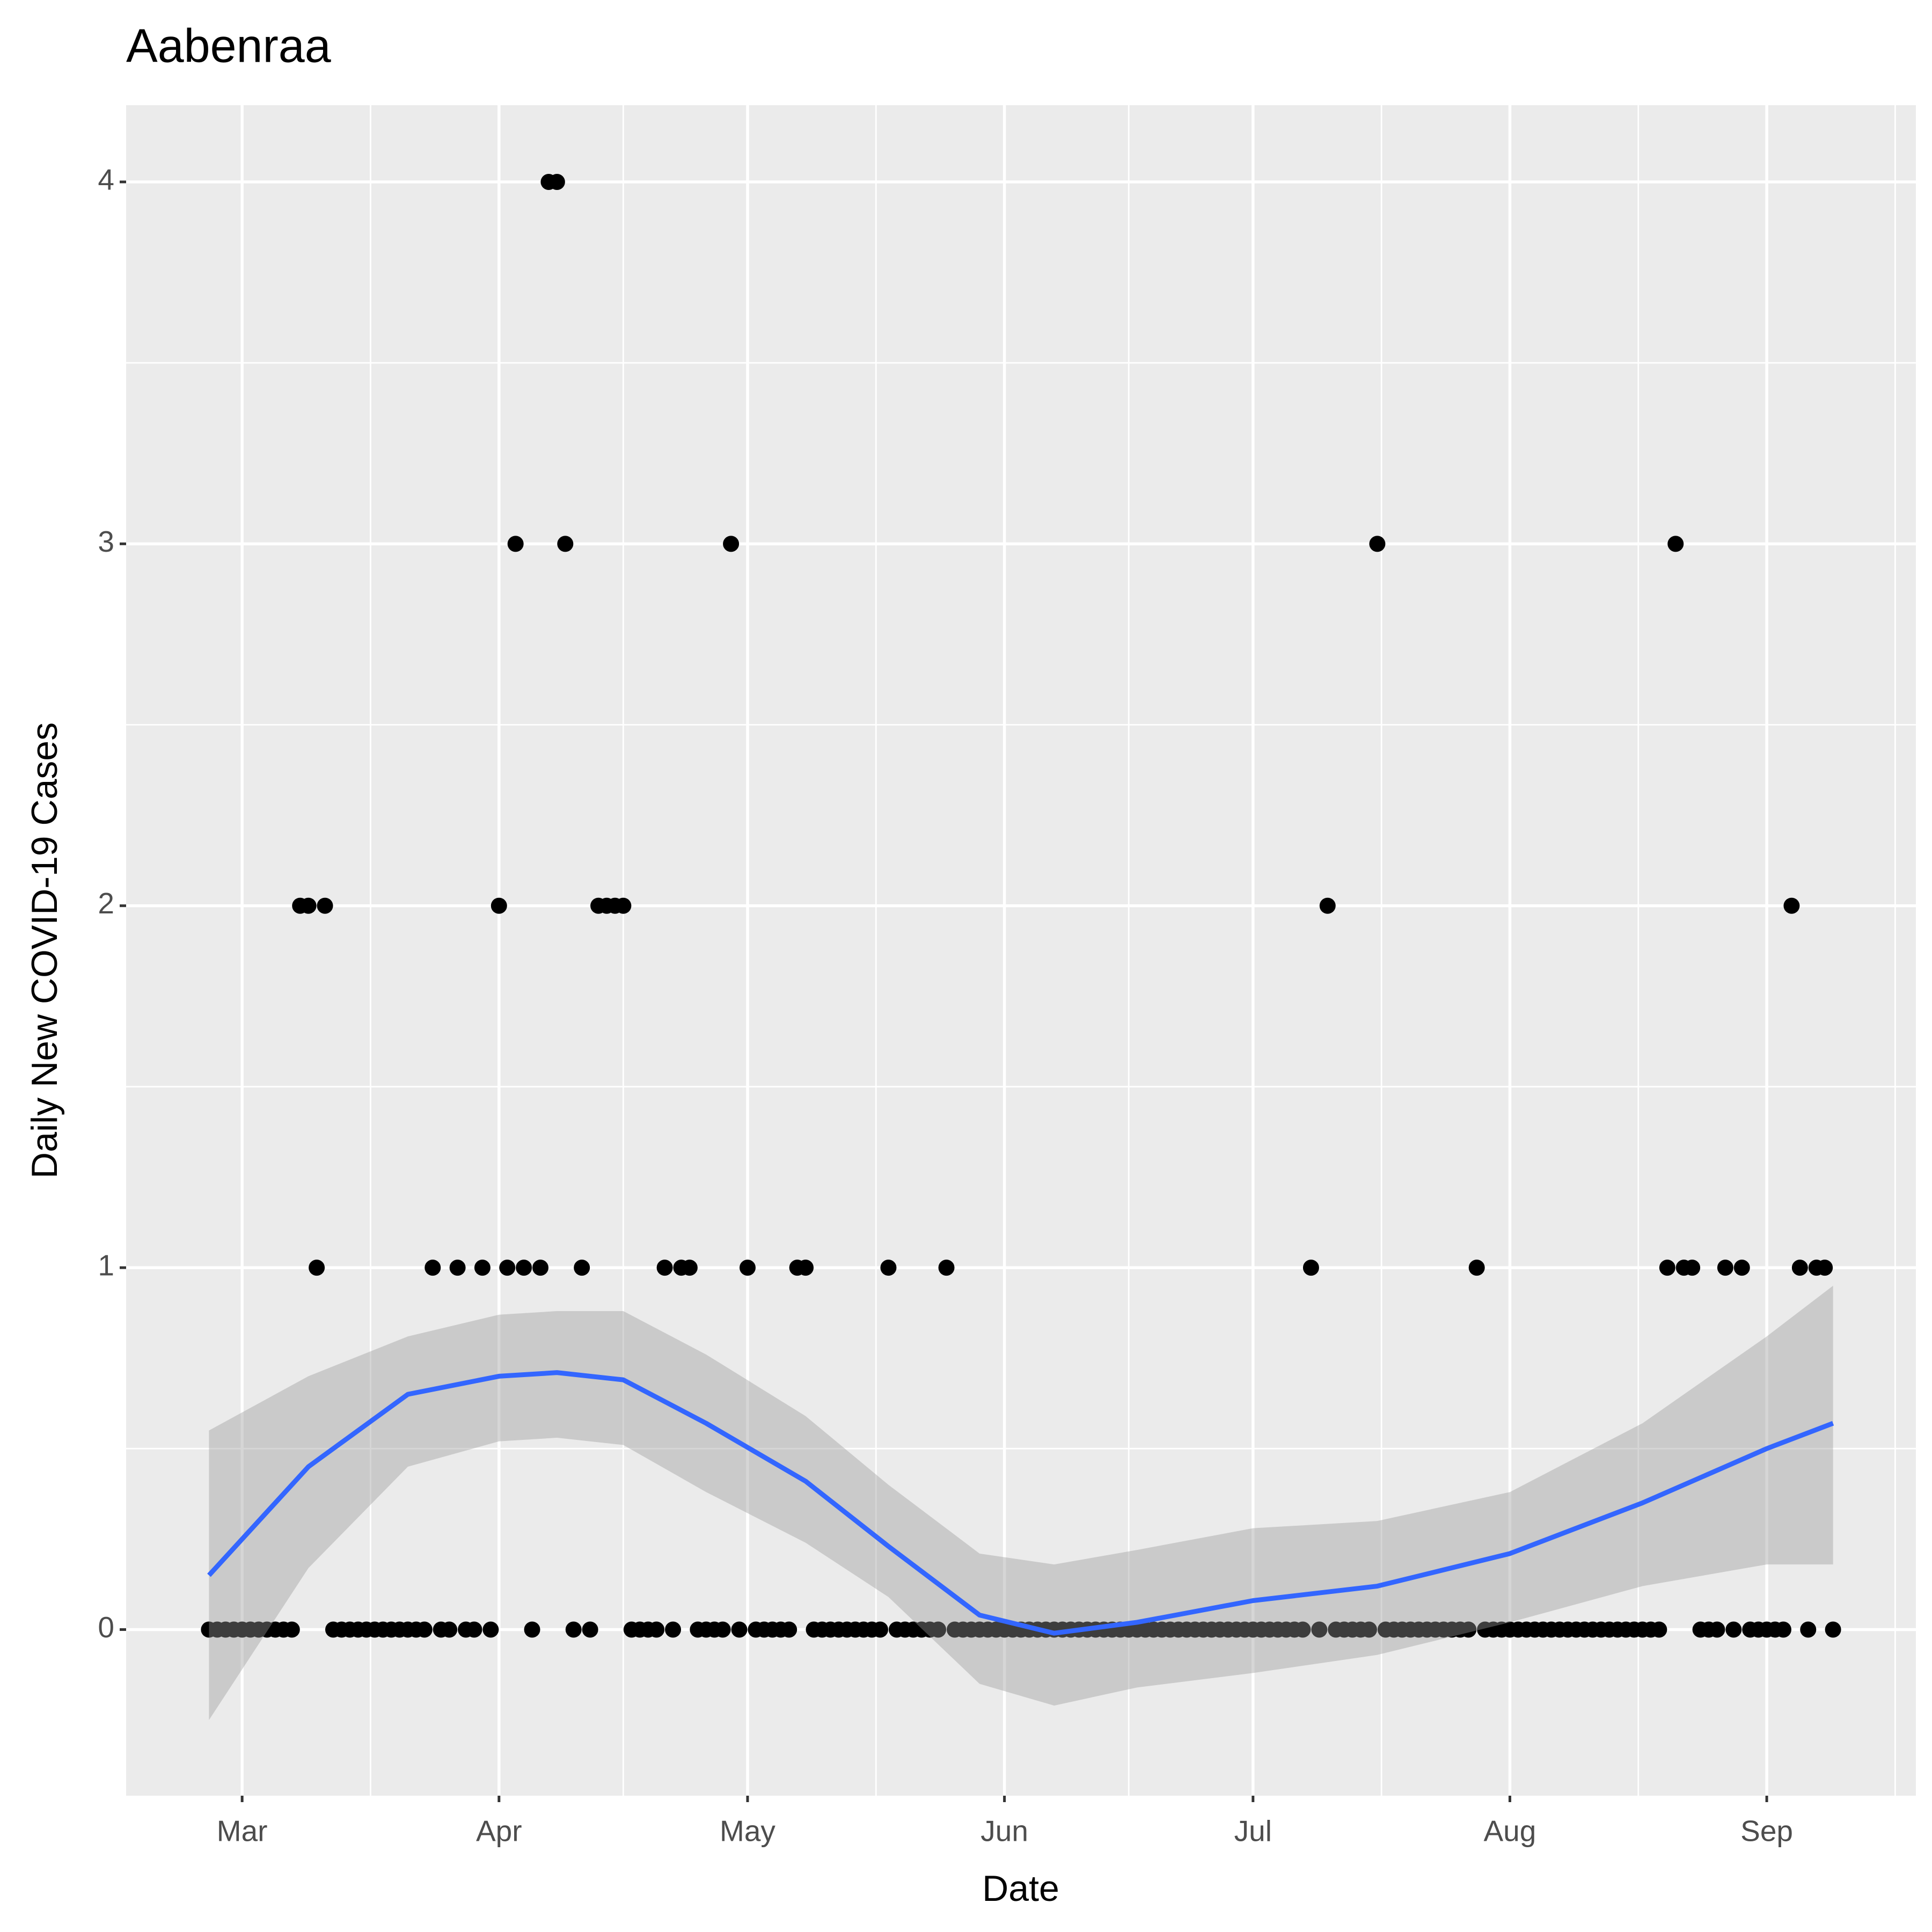 This screenshot has height=1932, width=1932. I want to click on x-tick-label: Apr, so click(499, 1831).